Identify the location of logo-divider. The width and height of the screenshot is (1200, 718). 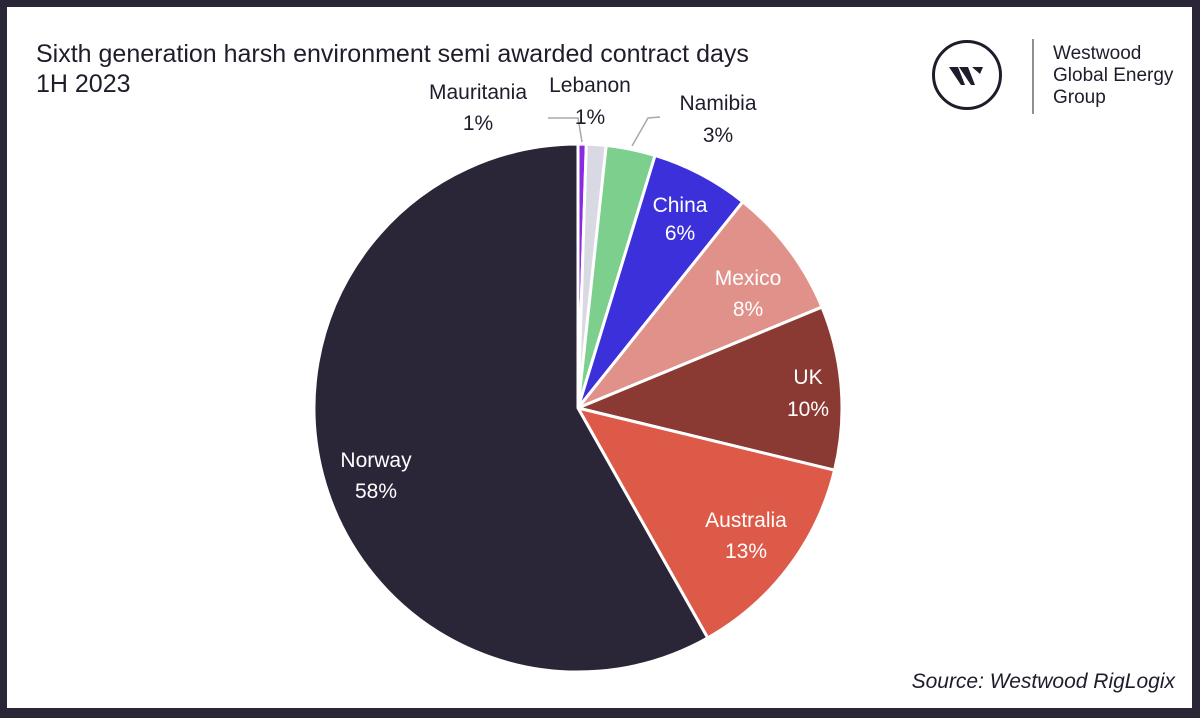
(1033, 76).